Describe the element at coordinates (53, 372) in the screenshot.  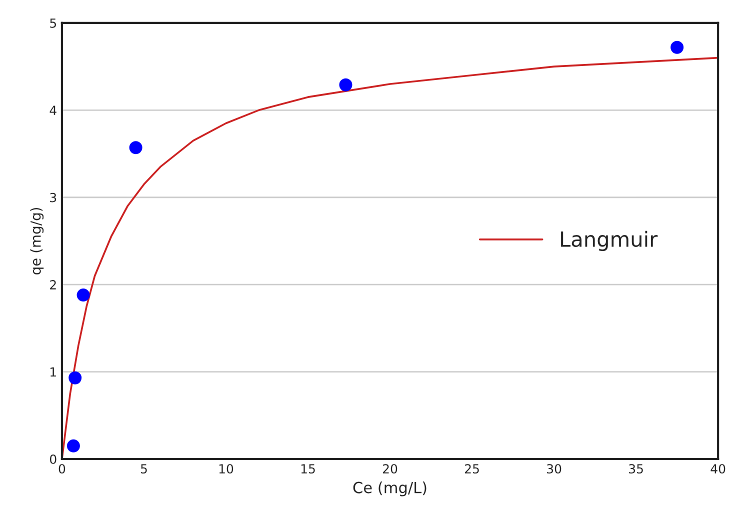
I see `y-tick-label: 1` at that location.